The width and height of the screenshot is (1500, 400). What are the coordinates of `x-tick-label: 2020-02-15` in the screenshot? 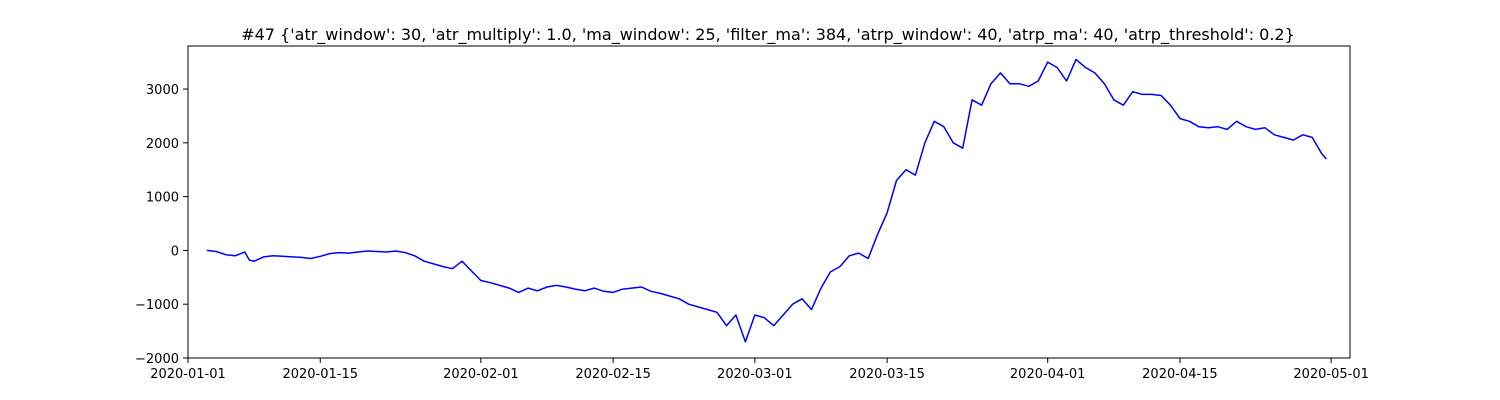 It's located at (613, 374).